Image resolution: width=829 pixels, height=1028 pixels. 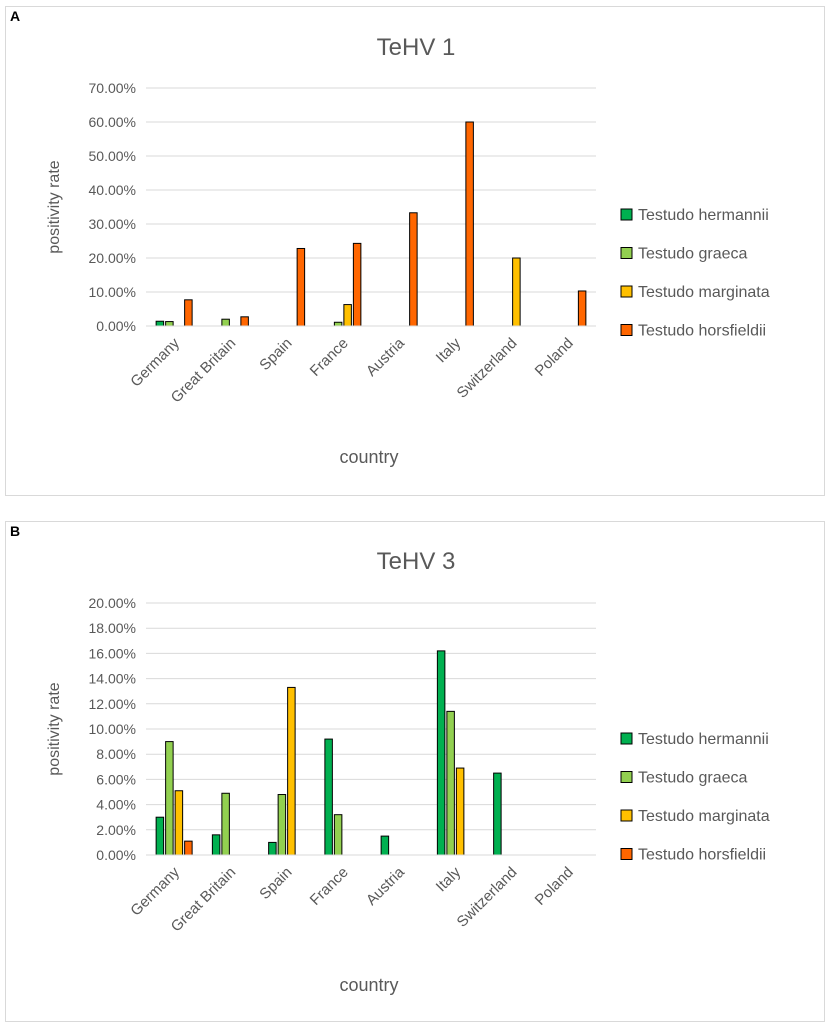 I want to click on y-tick-label: 4.00%, so click(x=116, y=805).